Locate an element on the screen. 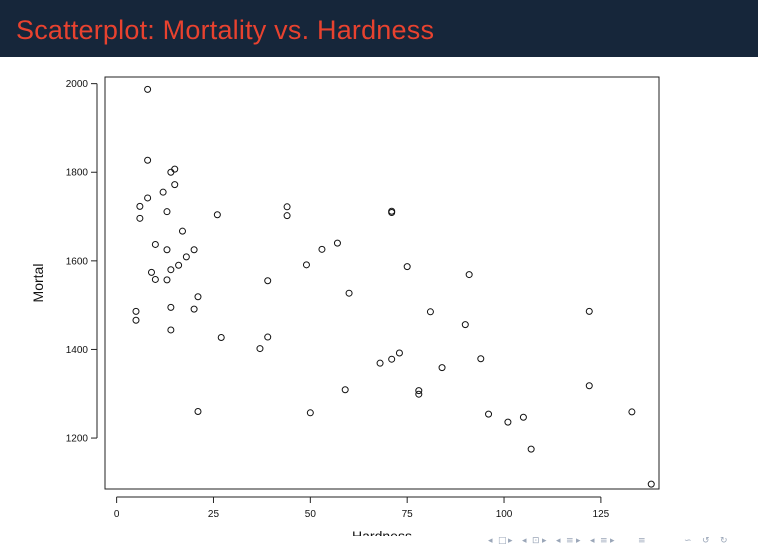 The width and height of the screenshot is (758, 546). y-tick-label: 1200 is located at coordinates (77, 439).